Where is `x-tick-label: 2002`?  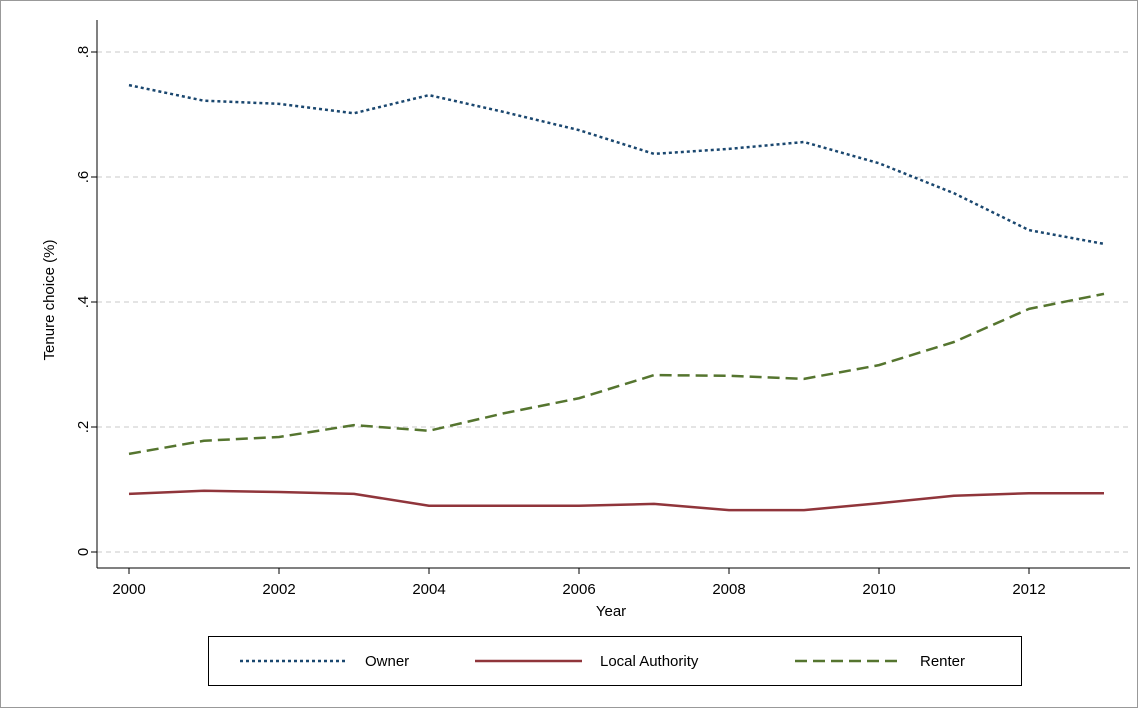
x-tick-label: 2002 is located at coordinates (278, 589).